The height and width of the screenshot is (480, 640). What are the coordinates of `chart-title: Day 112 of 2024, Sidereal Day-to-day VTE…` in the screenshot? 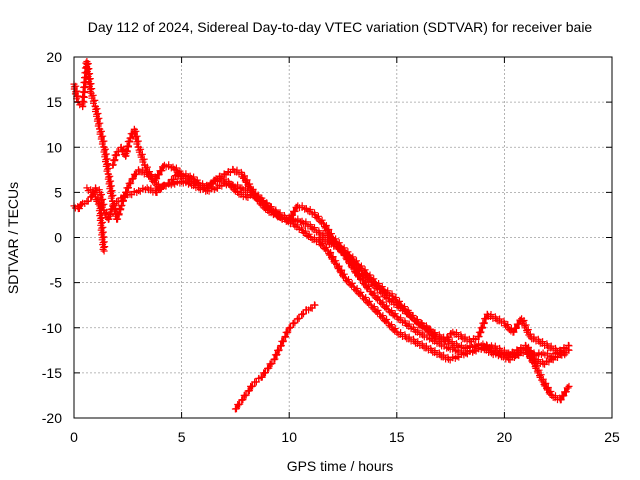 It's located at (340, 27).